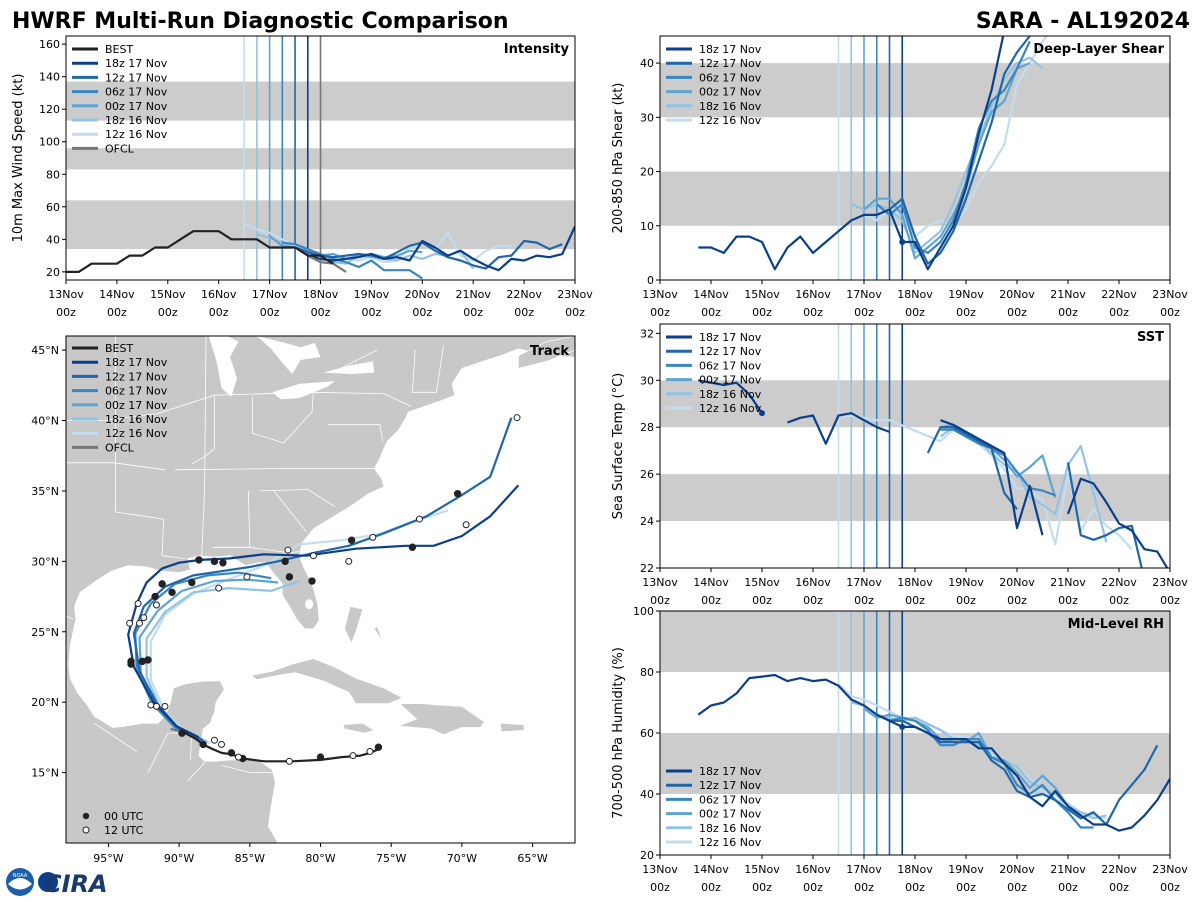 This screenshot has height=900, width=1200. Describe the element at coordinates (1119, 582) in the screenshot. I see `sst-xtick-day: 22Nov` at that location.